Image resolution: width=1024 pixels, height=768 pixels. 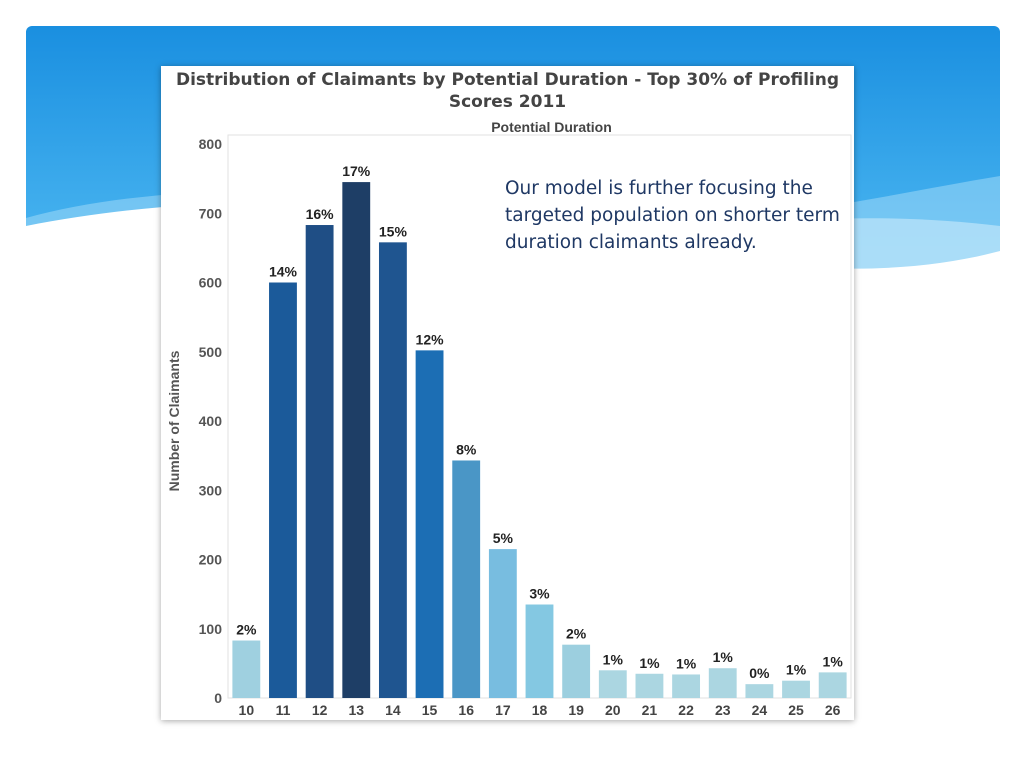 I want to click on x-tick-label: 24, so click(x=760, y=710).